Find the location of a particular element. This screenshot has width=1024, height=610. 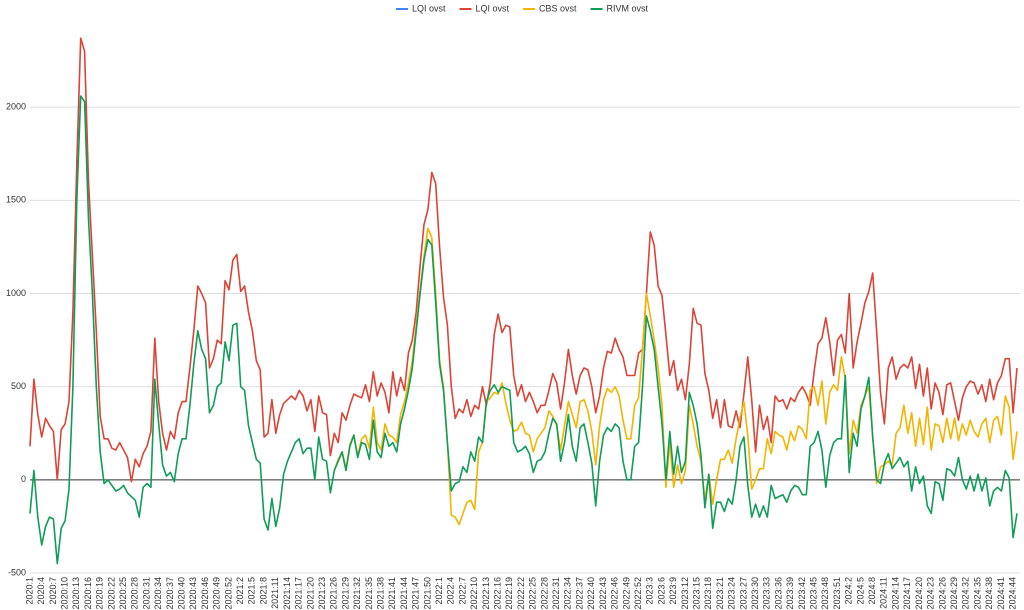

x-tick-label: 2020:43 is located at coordinates (193, 593).